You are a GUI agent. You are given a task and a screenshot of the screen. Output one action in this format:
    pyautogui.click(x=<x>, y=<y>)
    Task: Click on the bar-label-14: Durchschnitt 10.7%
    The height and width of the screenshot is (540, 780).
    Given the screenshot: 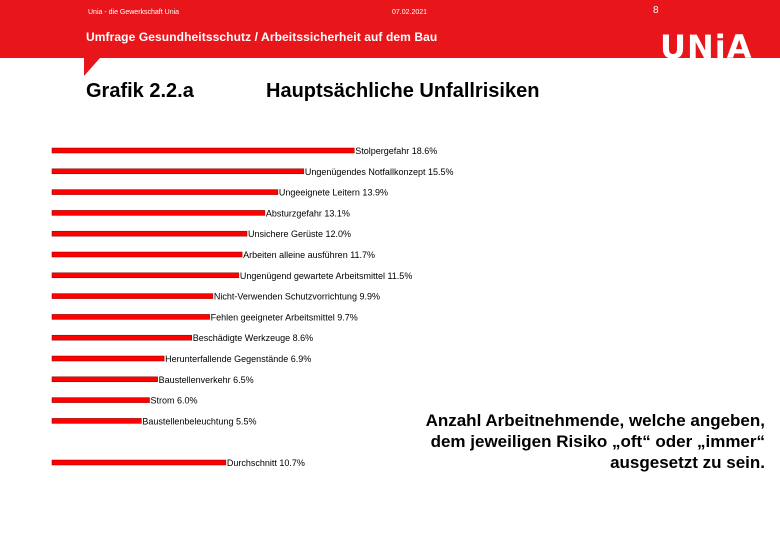 What is the action you would take?
    pyautogui.click(x=266, y=463)
    